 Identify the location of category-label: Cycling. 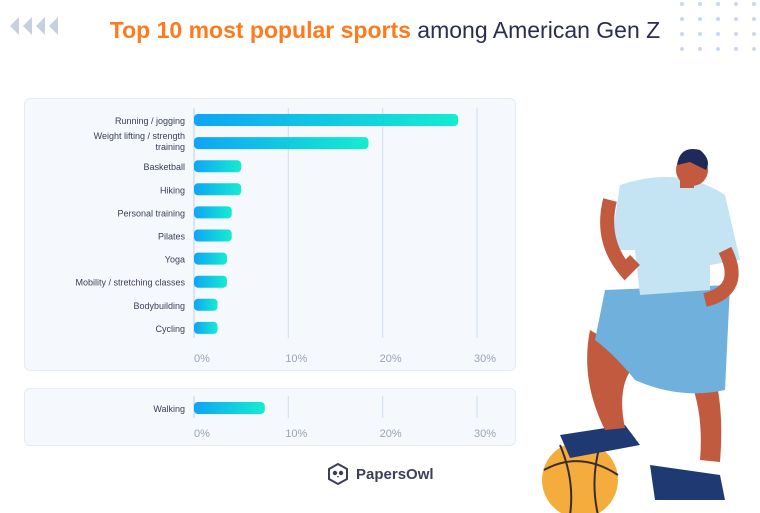
(170, 329).